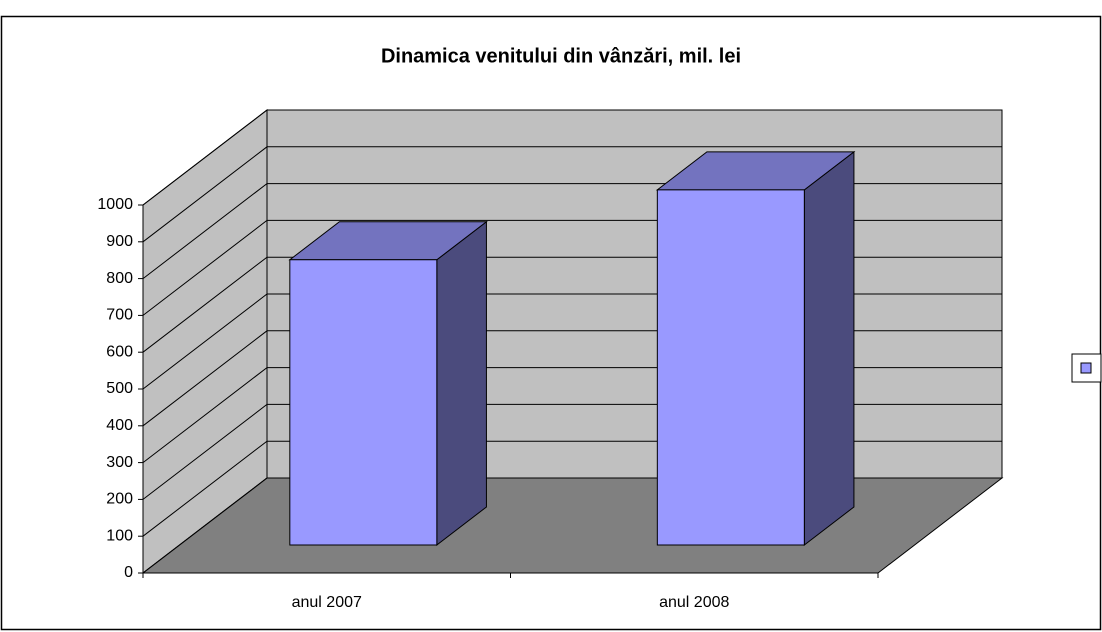 This screenshot has width=1102, height=632. Describe the element at coordinates (119, 462) in the screenshot. I see `y-tick-label: 300` at that location.